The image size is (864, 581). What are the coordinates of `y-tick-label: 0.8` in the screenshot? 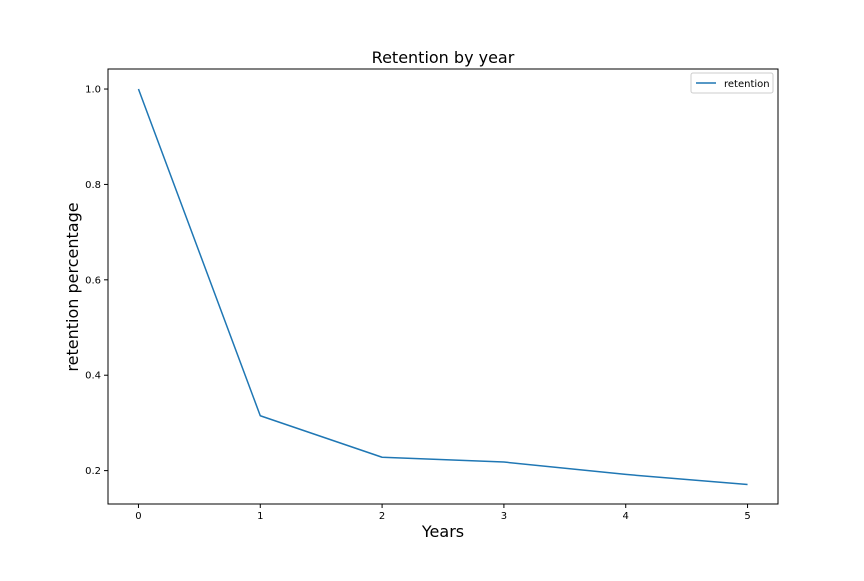 It's located at (93, 185).